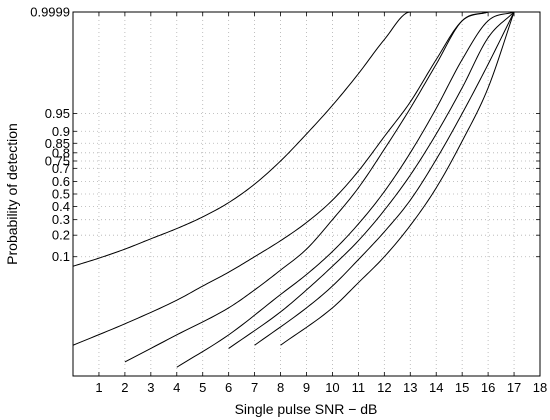  I want to click on y-tick-label: 0.1, so click(61, 256).